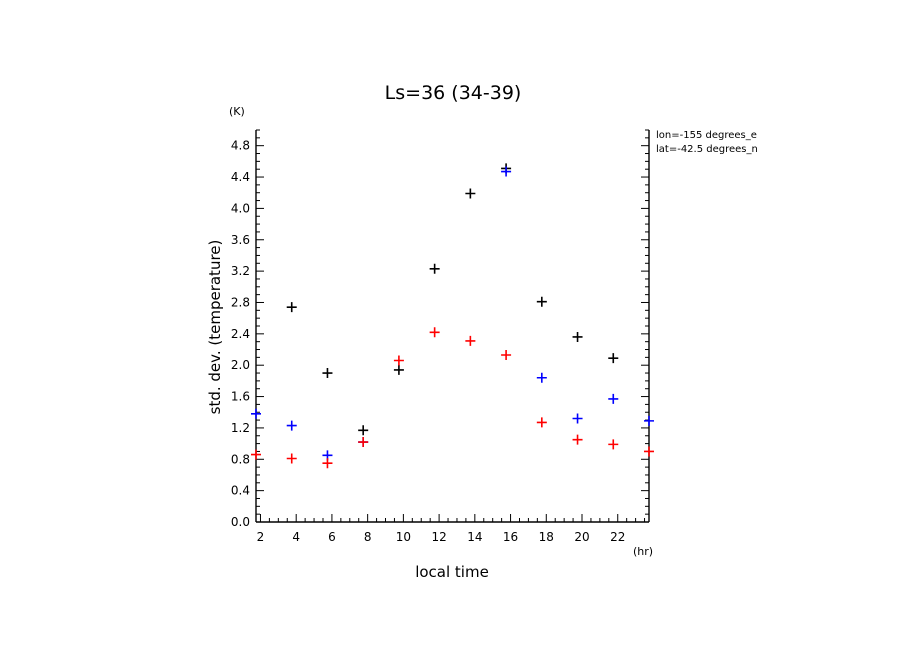  I want to click on y-tick-label: 2.0, so click(240, 365).